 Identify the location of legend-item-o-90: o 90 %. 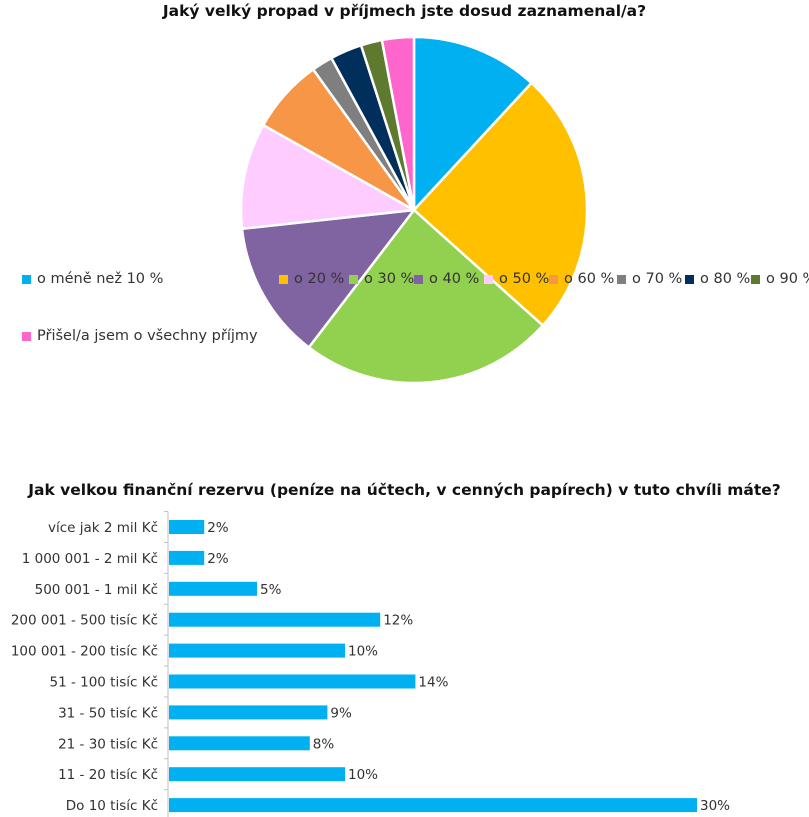
(780, 279).